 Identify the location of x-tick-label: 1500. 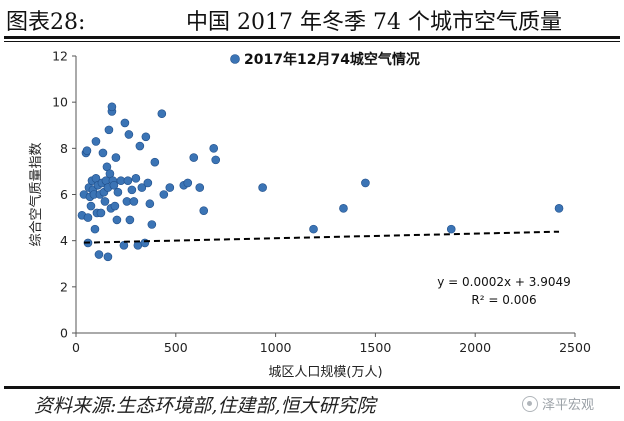
(375, 347).